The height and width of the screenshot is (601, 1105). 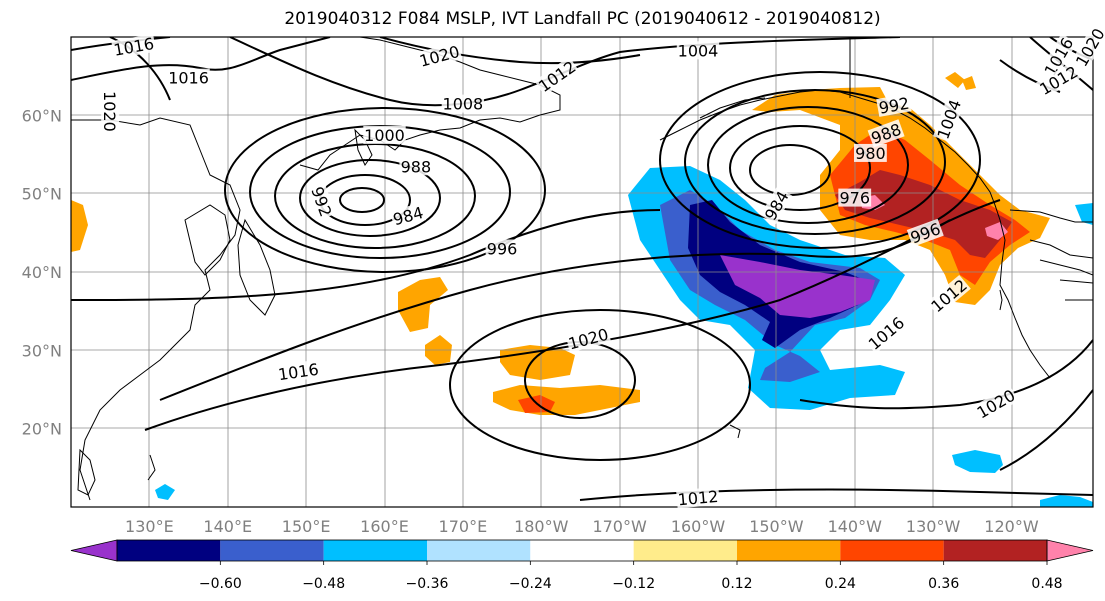 I want to click on isobar-label-group: 1008, so click(x=463, y=104).